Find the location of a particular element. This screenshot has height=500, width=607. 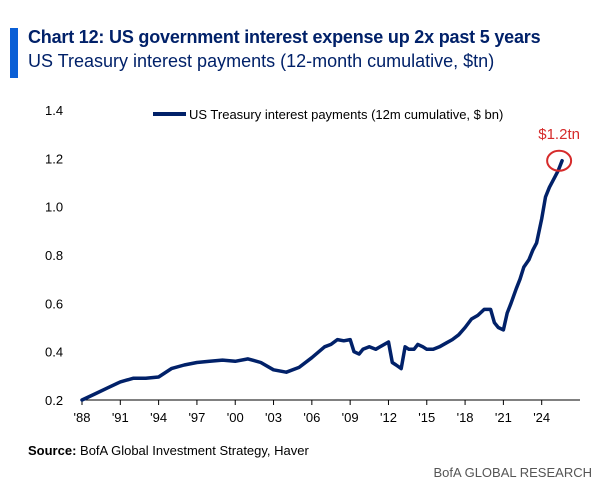

title-accent-bar is located at coordinates (14, 53).